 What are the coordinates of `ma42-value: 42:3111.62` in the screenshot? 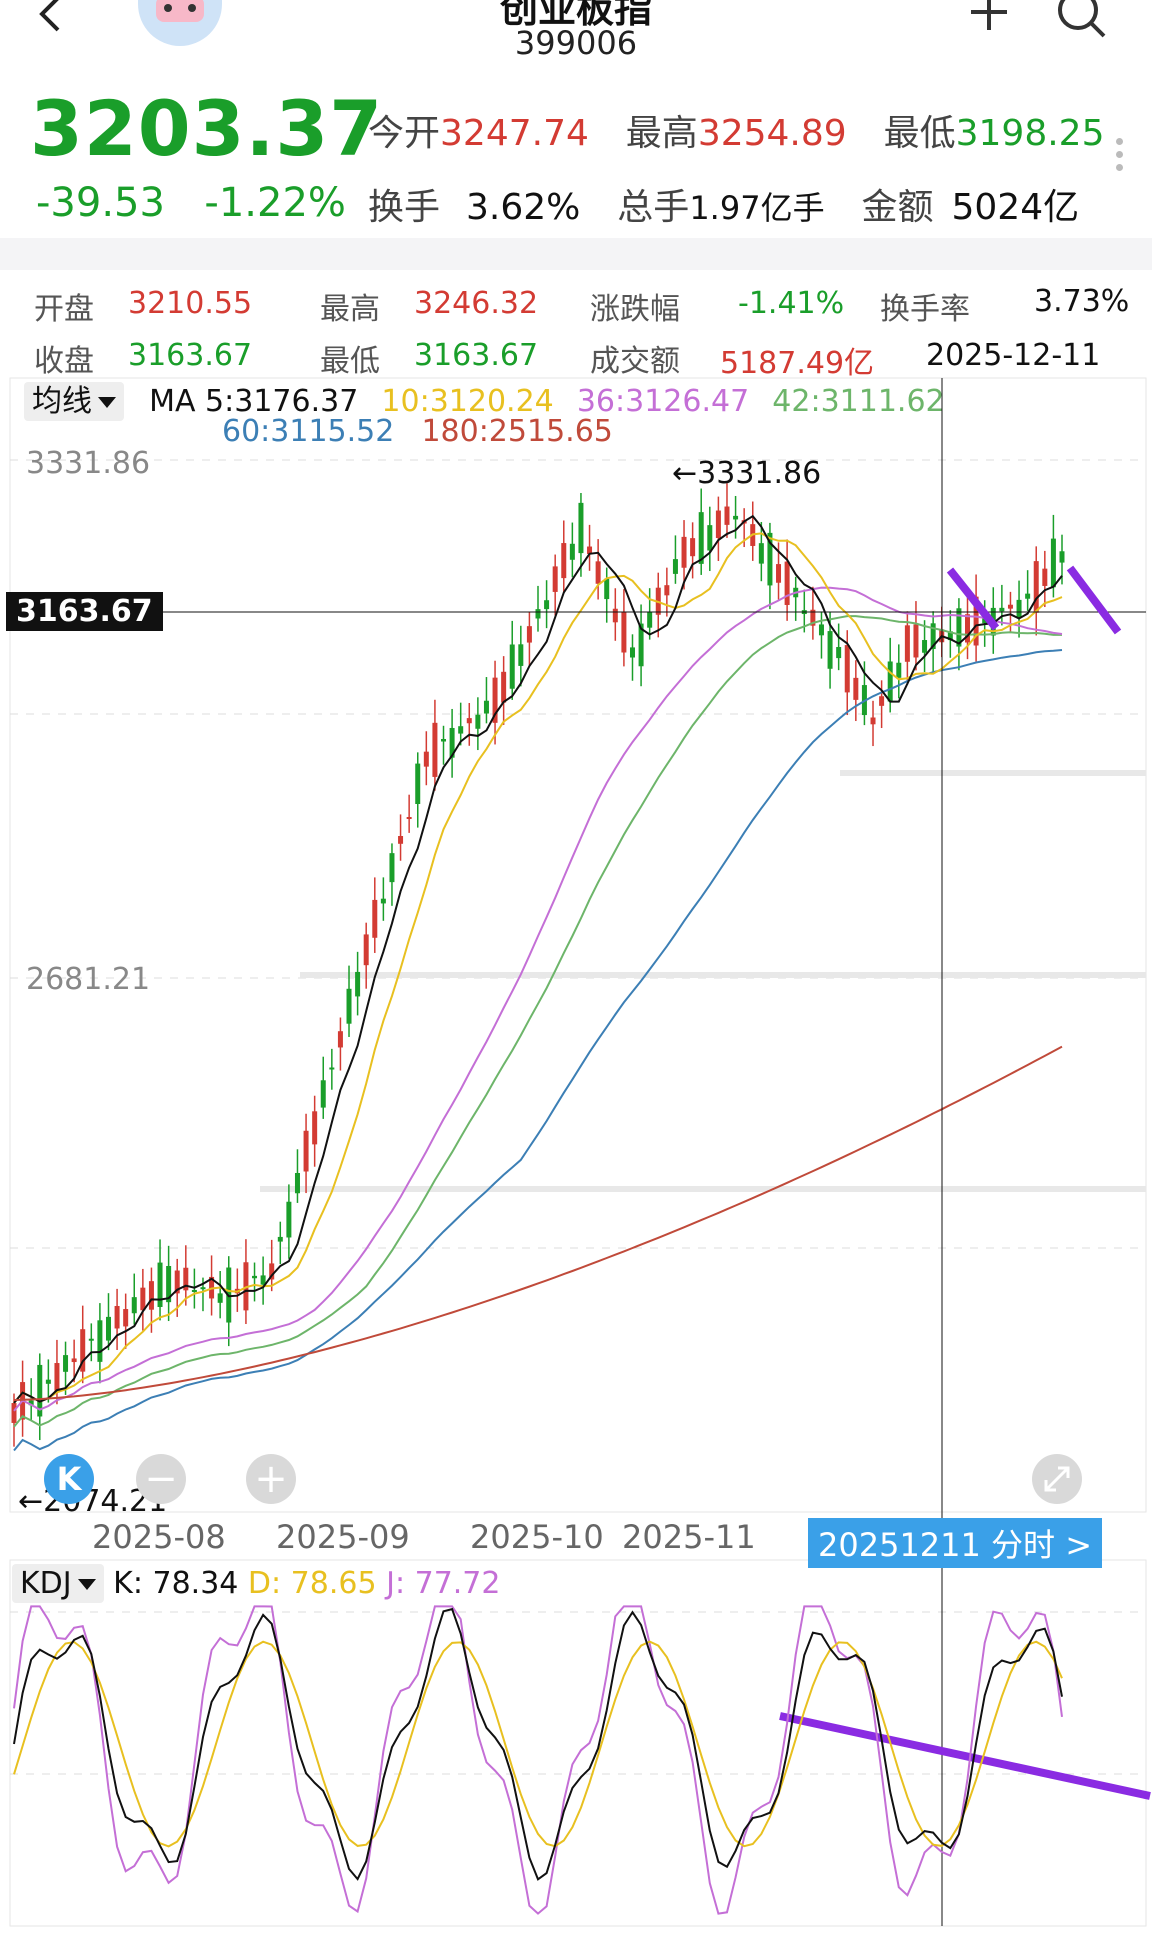 It's located at (858, 401).